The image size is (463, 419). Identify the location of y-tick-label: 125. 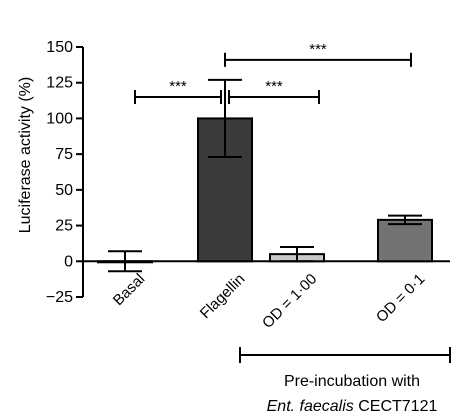
(59, 83).